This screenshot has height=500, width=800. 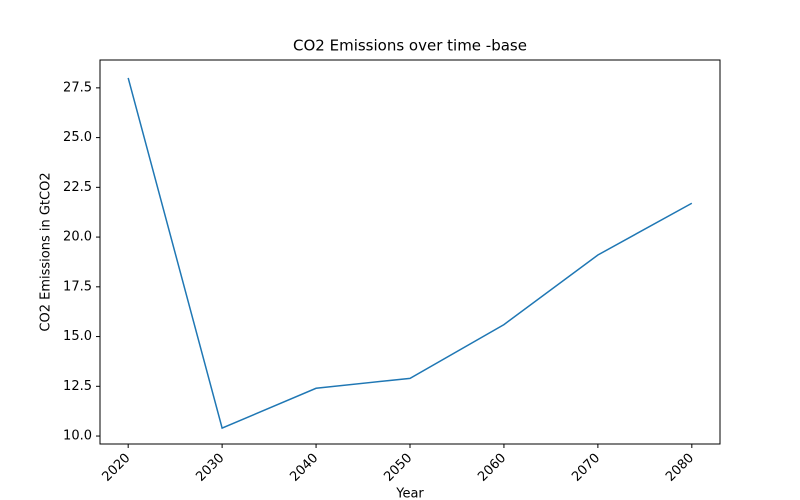 I want to click on y-tick-label: 10.0, so click(x=77, y=436).